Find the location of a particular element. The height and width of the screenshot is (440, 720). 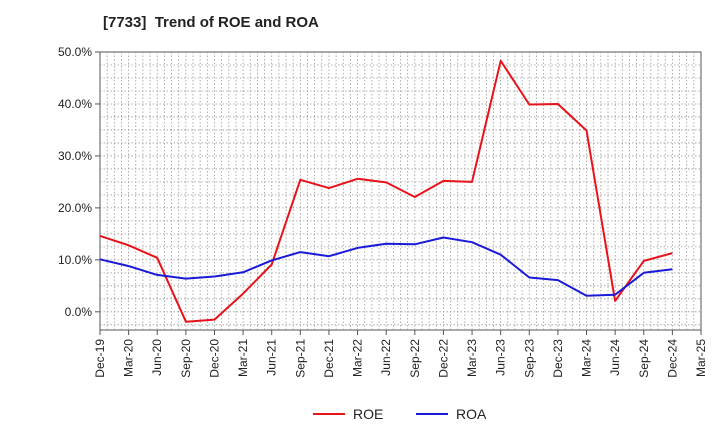

x-tick-label: Jun-20 is located at coordinates (157, 357).